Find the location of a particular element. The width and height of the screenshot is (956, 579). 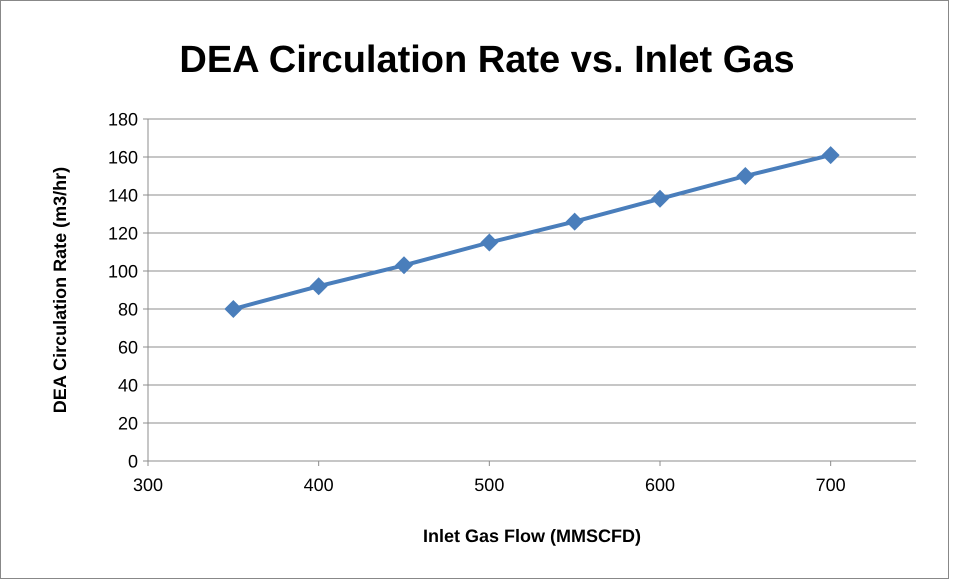

y-tick-label: 80 is located at coordinates (128, 309).